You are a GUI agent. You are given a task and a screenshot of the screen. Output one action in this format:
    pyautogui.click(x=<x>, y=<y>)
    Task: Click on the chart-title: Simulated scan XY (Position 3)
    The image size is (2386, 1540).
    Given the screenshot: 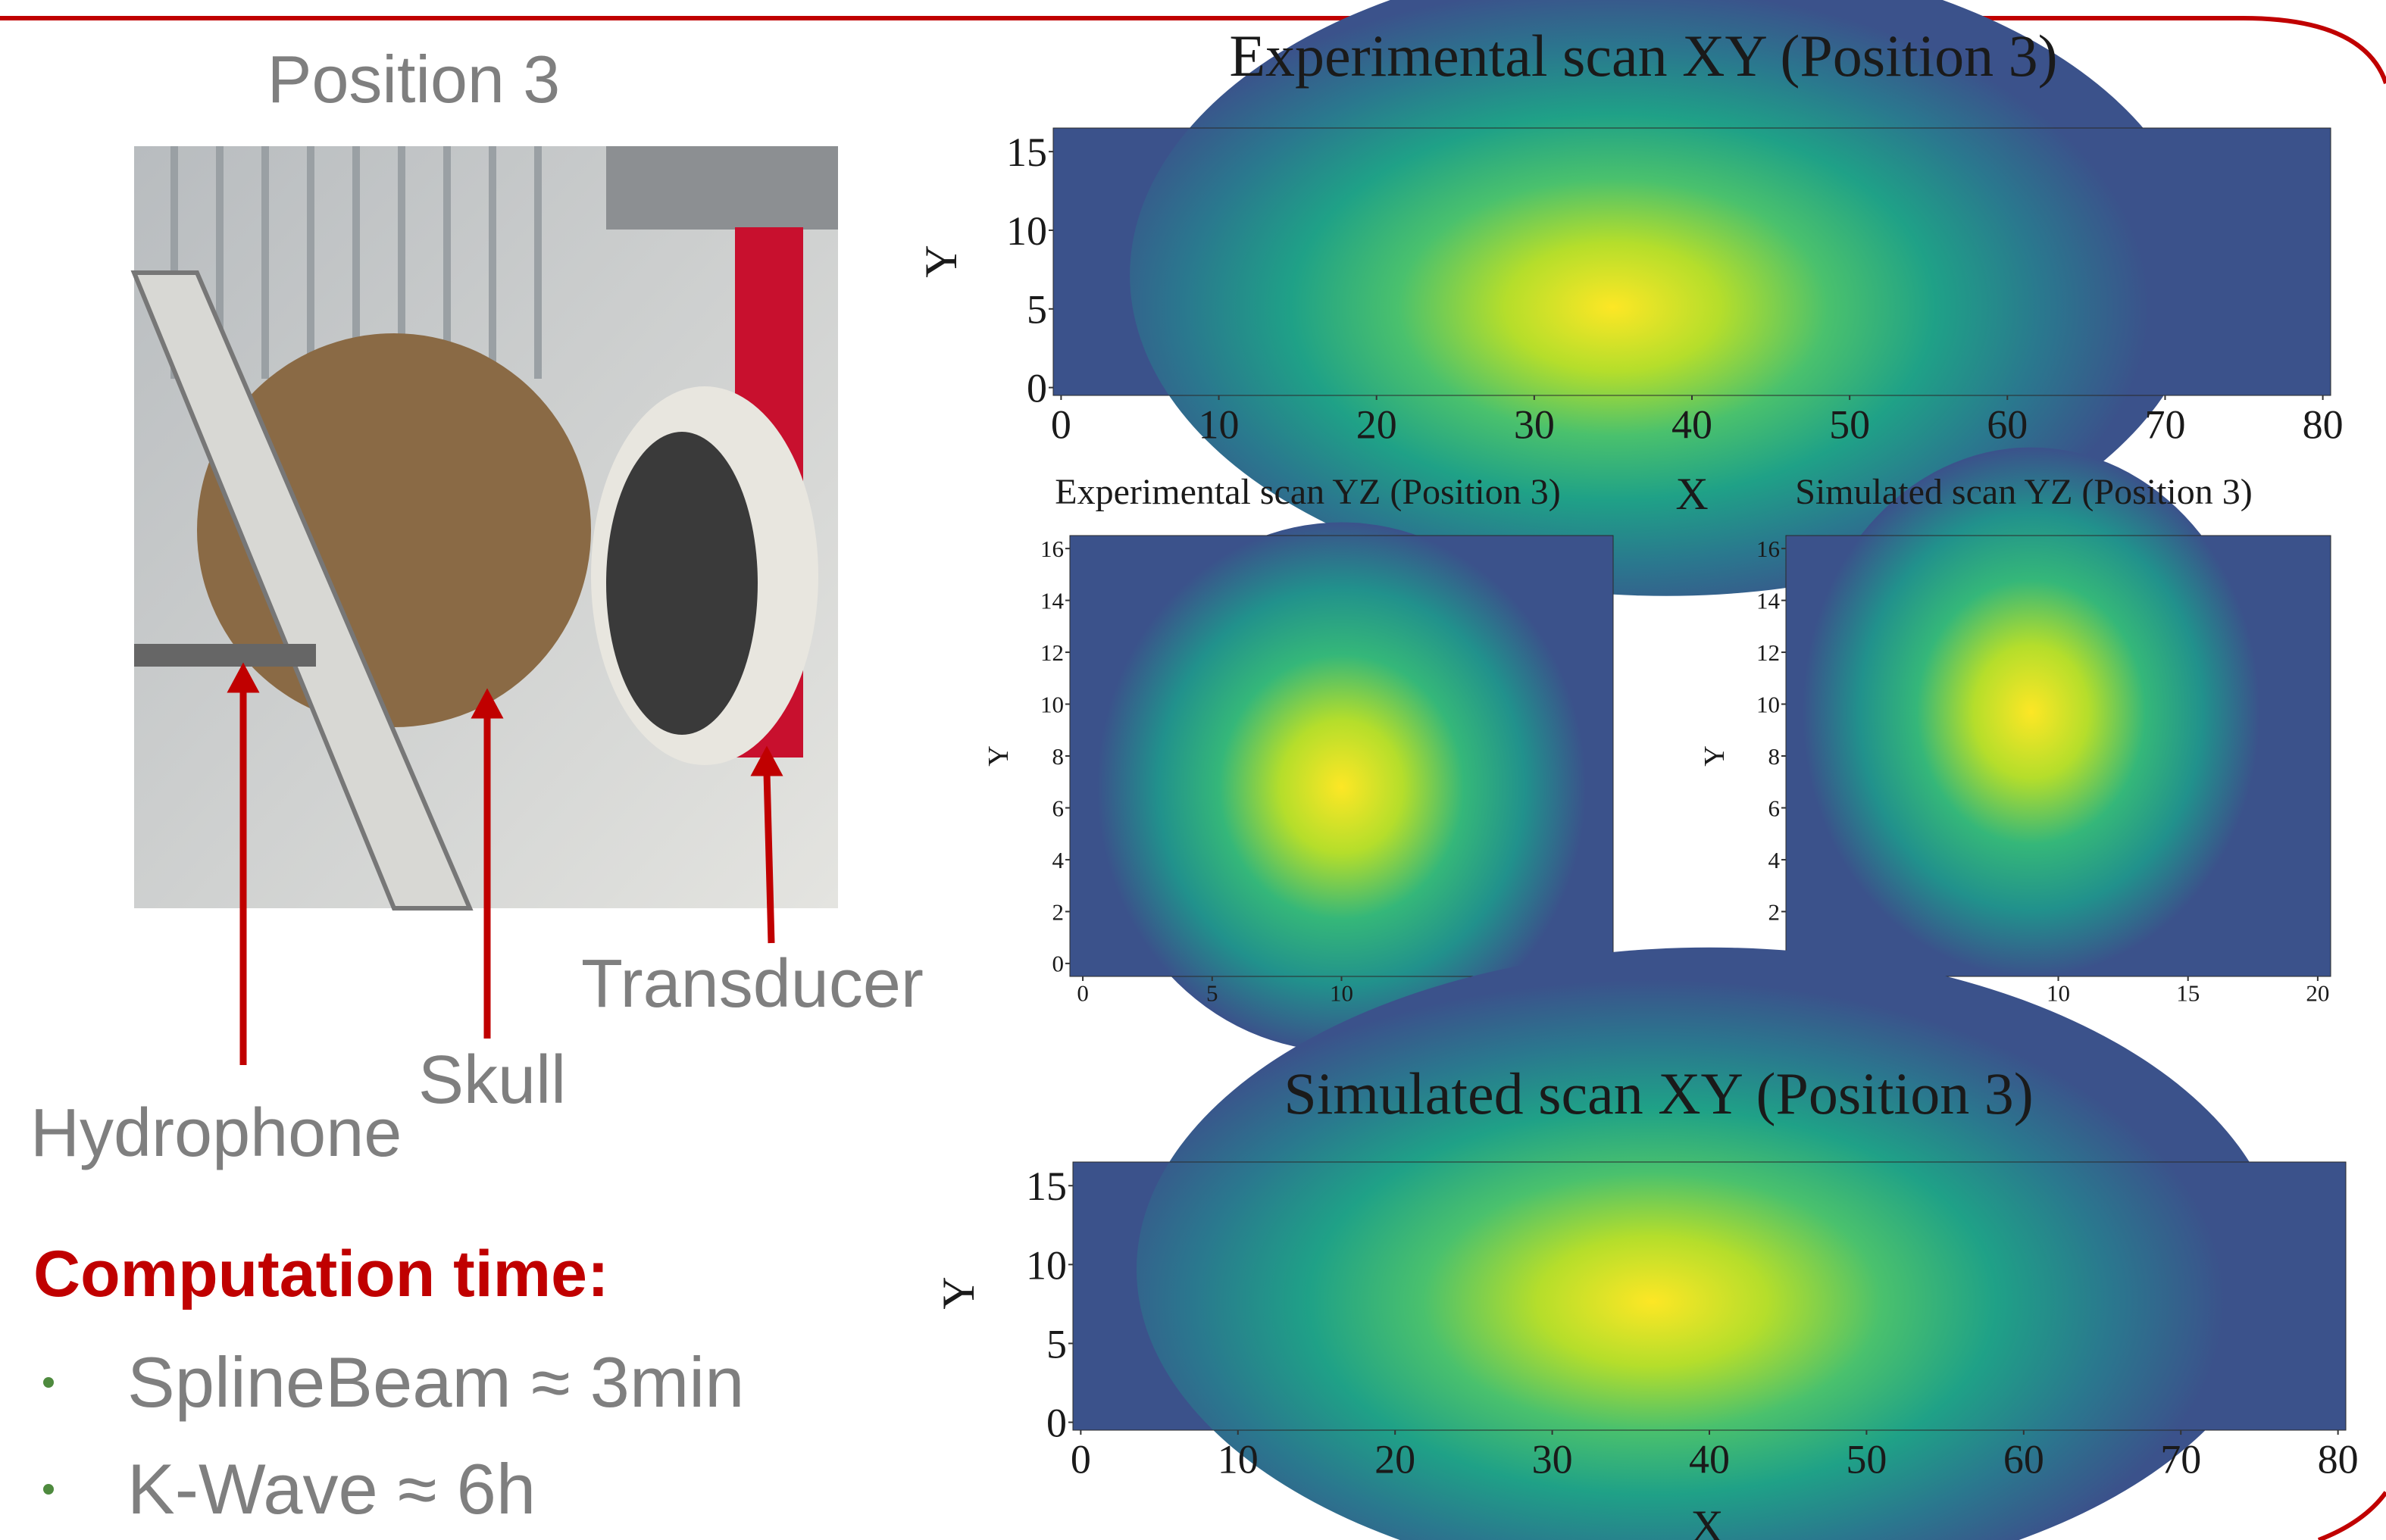 What is the action you would take?
    pyautogui.click(x=1659, y=1093)
    